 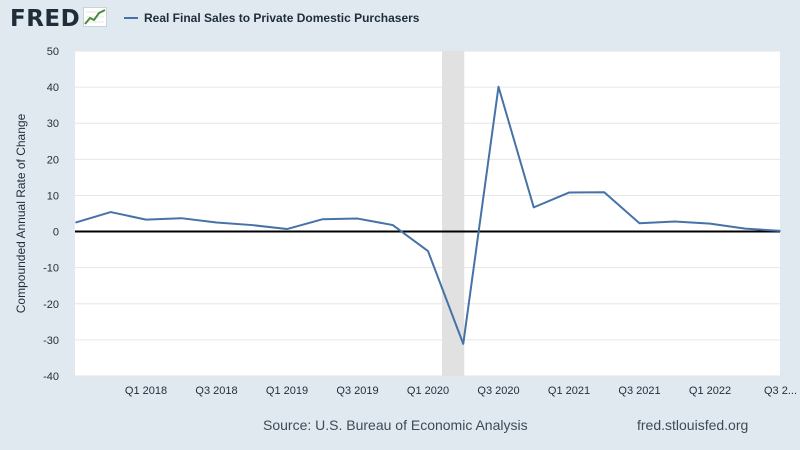 What do you see at coordinates (131, 18) in the screenshot?
I see `legend-swatch` at bounding box center [131, 18].